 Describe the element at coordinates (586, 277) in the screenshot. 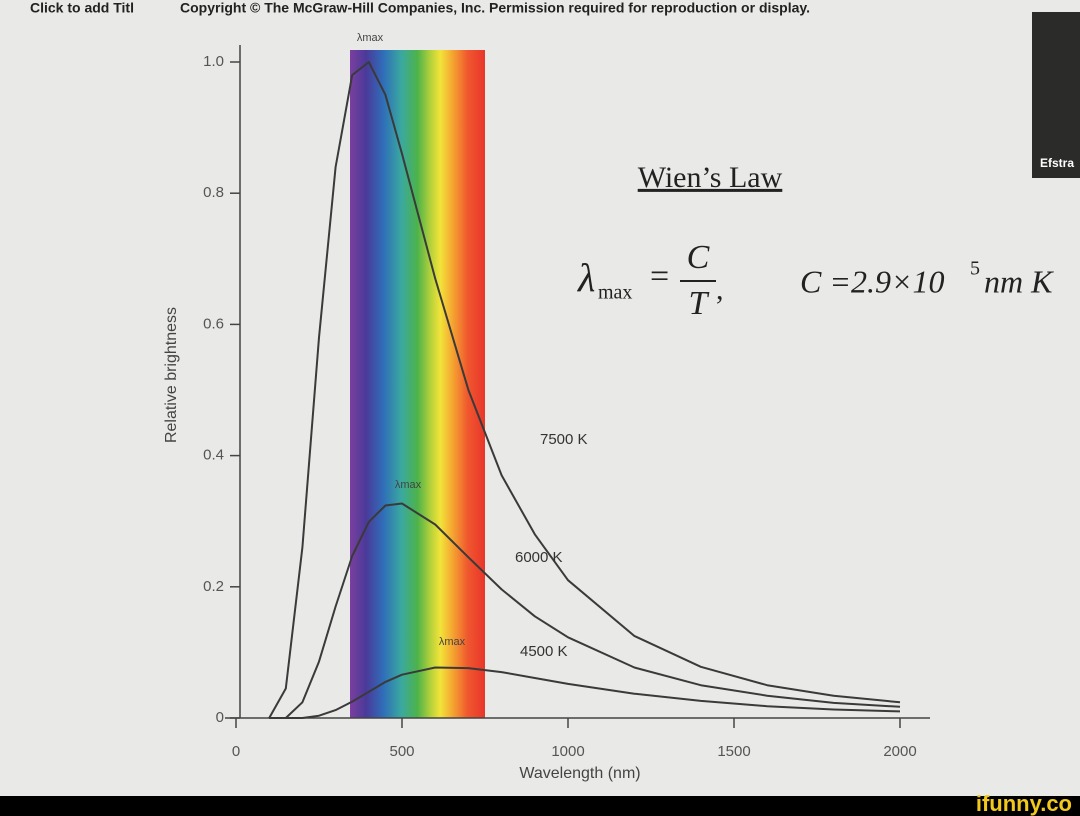

I see `lambda: λ` at that location.